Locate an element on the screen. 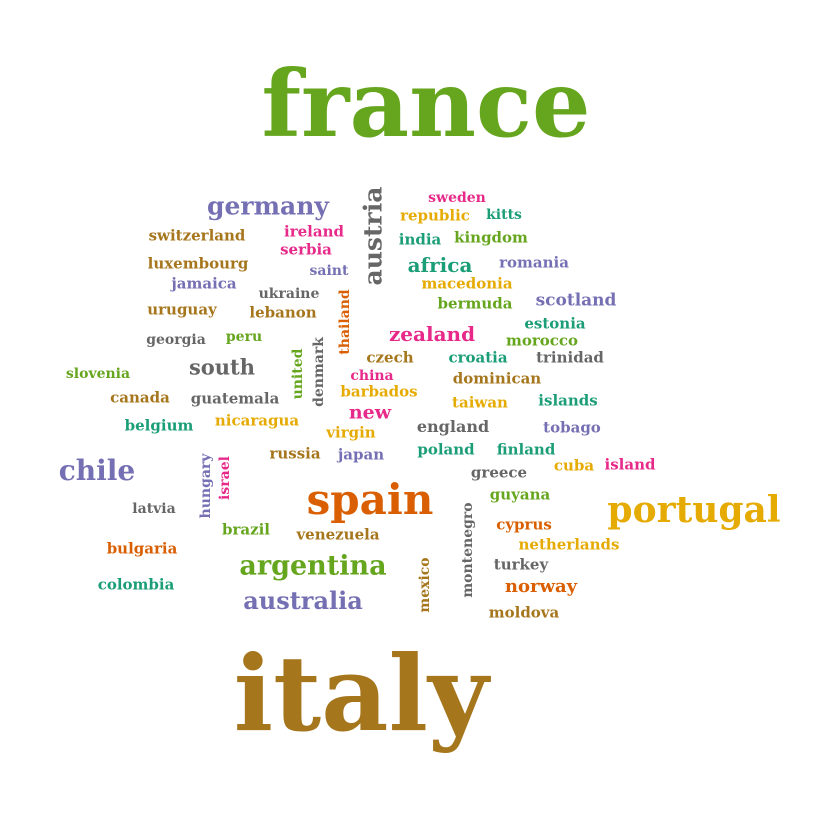 This screenshot has width=820, height=814. word-africa: africa is located at coordinates (440, 265).